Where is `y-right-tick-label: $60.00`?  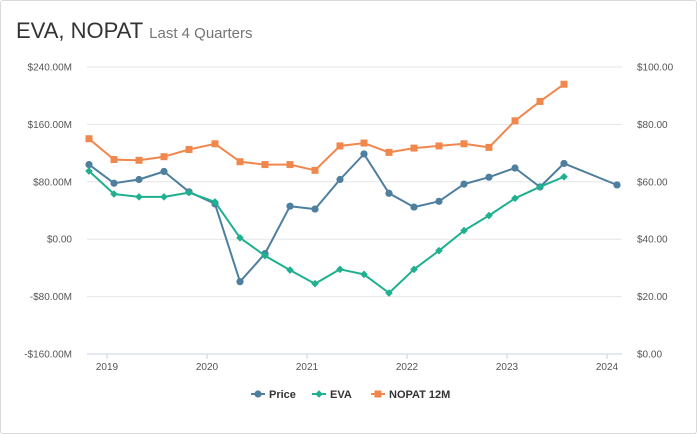
y-right-tick-label: $60.00 is located at coordinates (652, 182).